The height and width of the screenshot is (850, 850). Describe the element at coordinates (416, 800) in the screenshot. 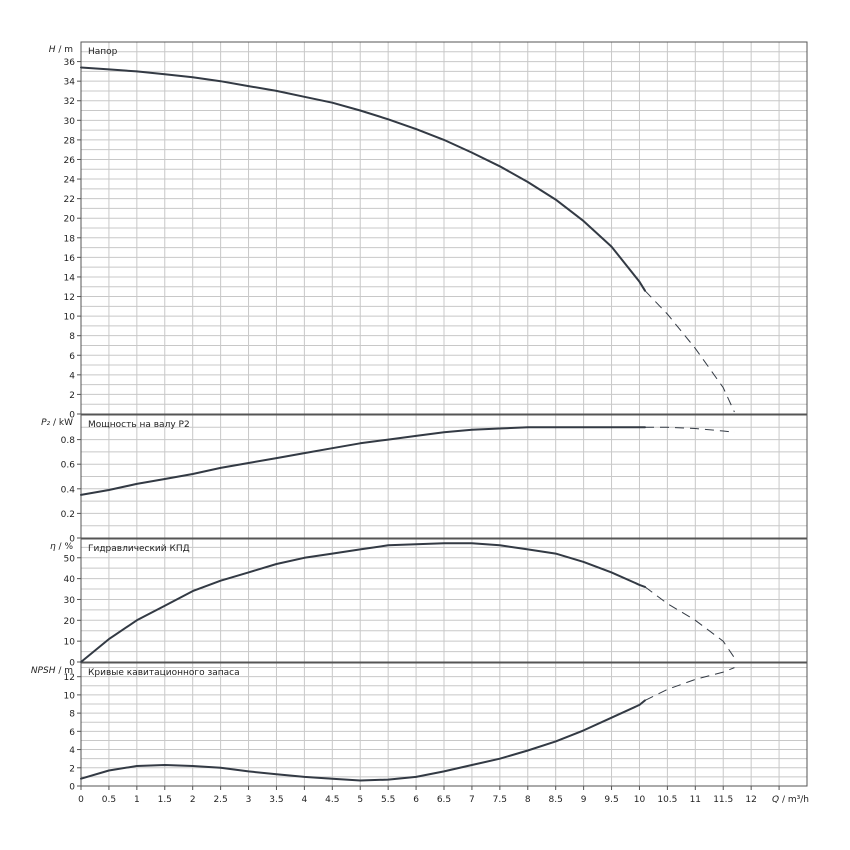

I see `x-tick-label: 6` at that location.